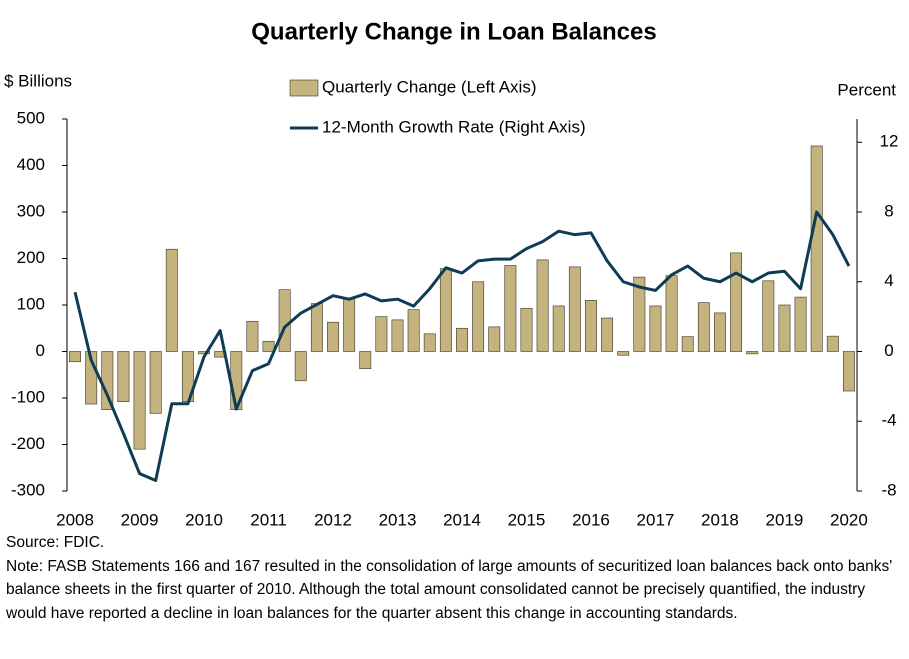 The image size is (909, 659). I want to click on y-tick-label: 100, so click(31, 303).